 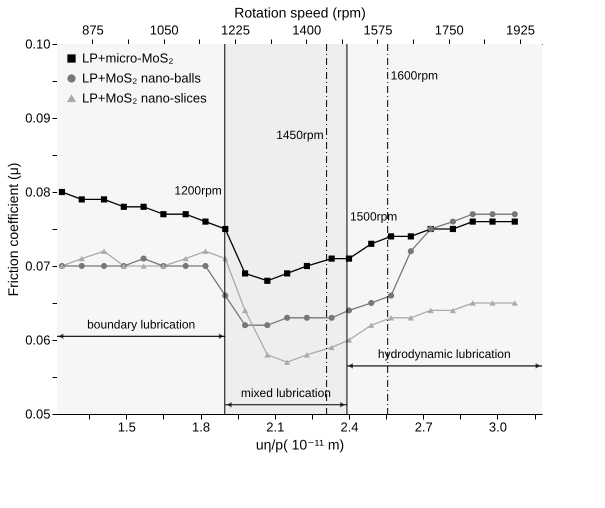 What do you see at coordinates (275, 427) in the screenshot?
I see `x-tick-label: 2.1` at bounding box center [275, 427].